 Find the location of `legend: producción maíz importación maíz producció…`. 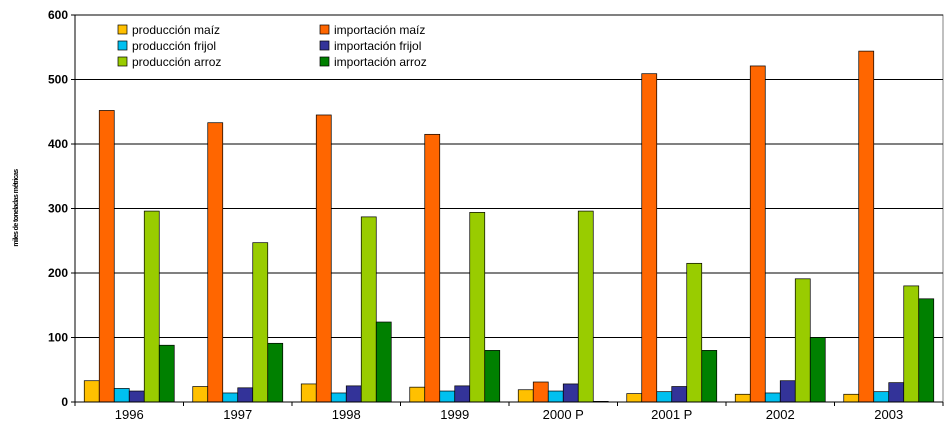

legend: producción maíz importación maíz producció… is located at coordinates (272, 46).